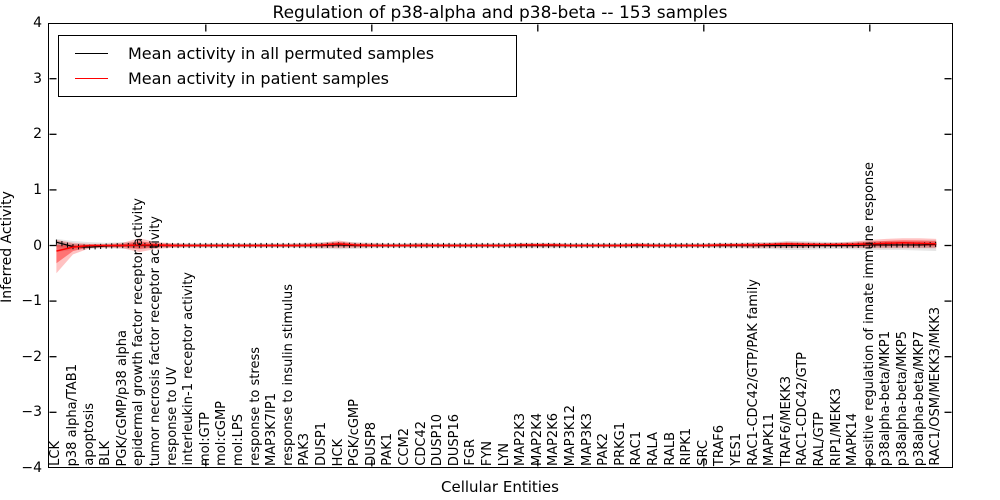 This screenshot has height=500, width=1000. Describe the element at coordinates (155, 340) in the screenshot. I see `x-tick-label: tumor necrosis factor receptor activity` at that location.